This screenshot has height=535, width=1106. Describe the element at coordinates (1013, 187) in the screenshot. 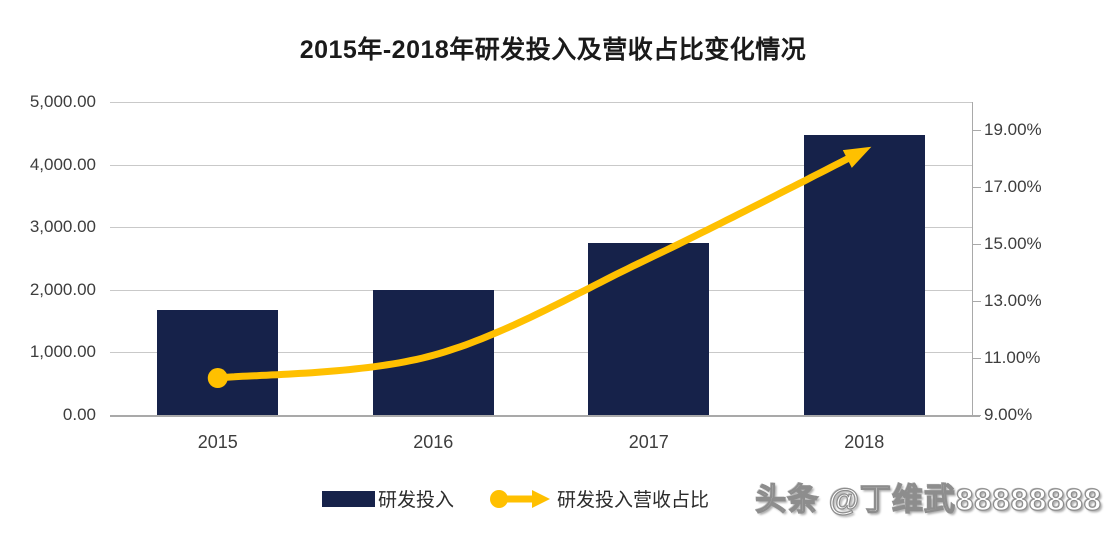

I see `right-axis-tick-label: 17.00%` at that location.